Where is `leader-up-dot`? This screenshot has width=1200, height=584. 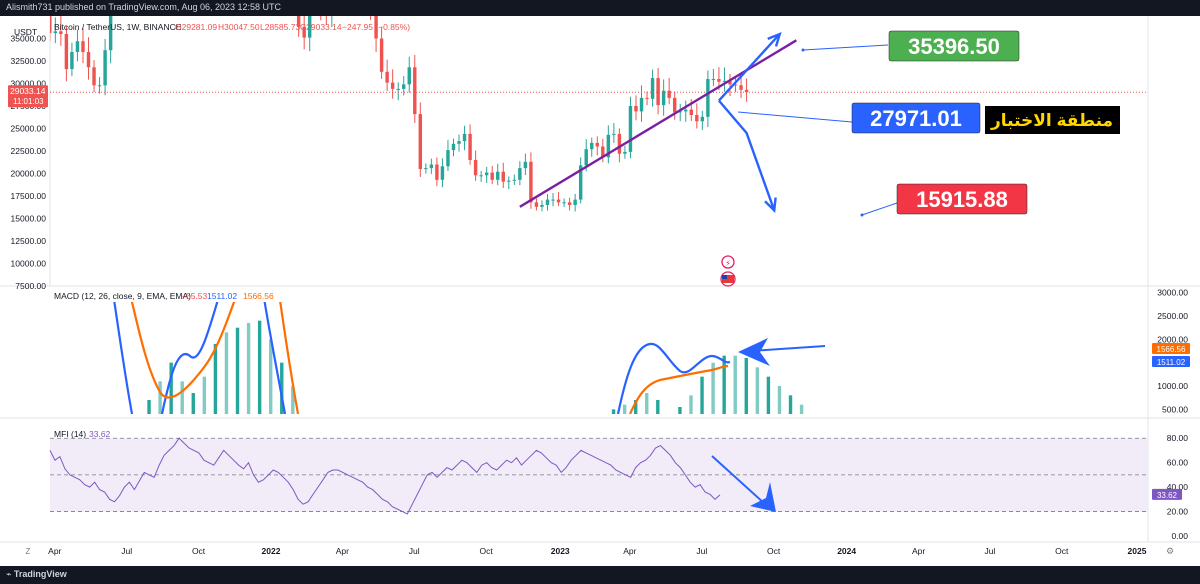 leader-up-dot is located at coordinates (803, 50).